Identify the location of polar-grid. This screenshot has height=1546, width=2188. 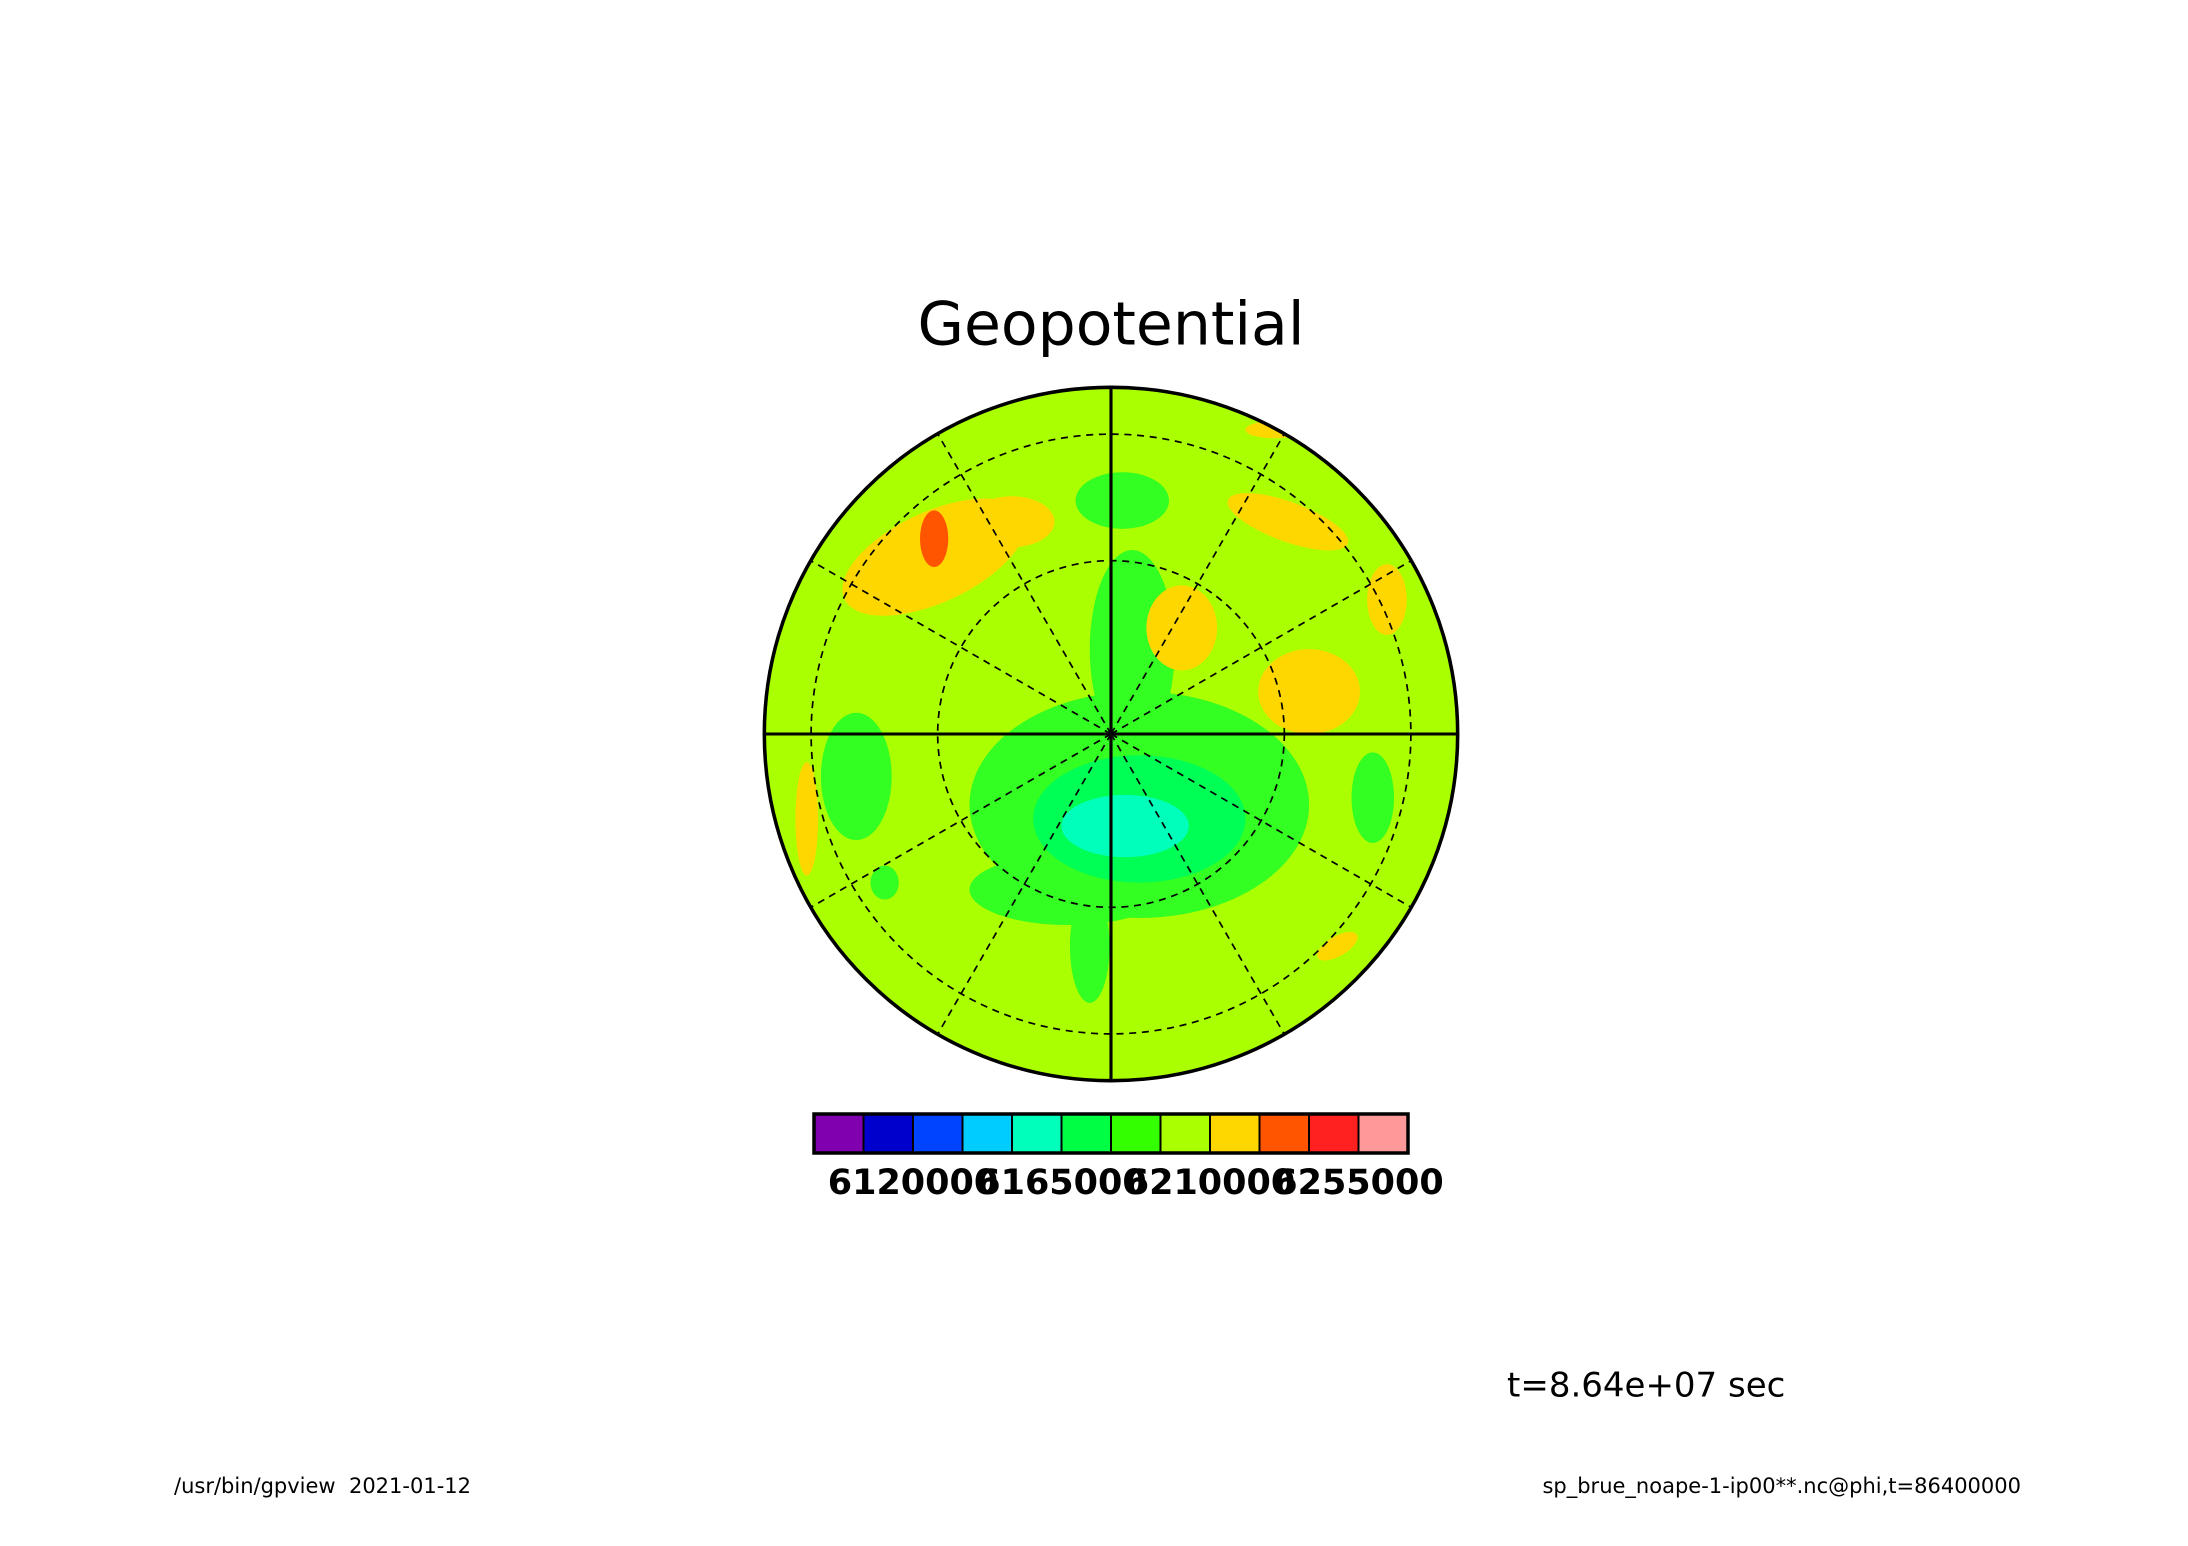
(1111, 734).